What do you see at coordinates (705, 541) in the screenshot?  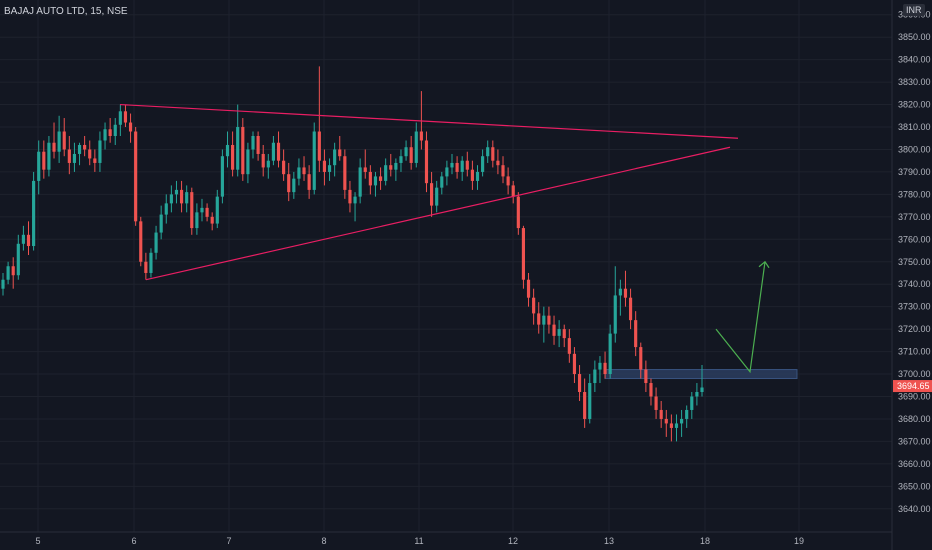 I see `x-tick-label: 18` at bounding box center [705, 541].